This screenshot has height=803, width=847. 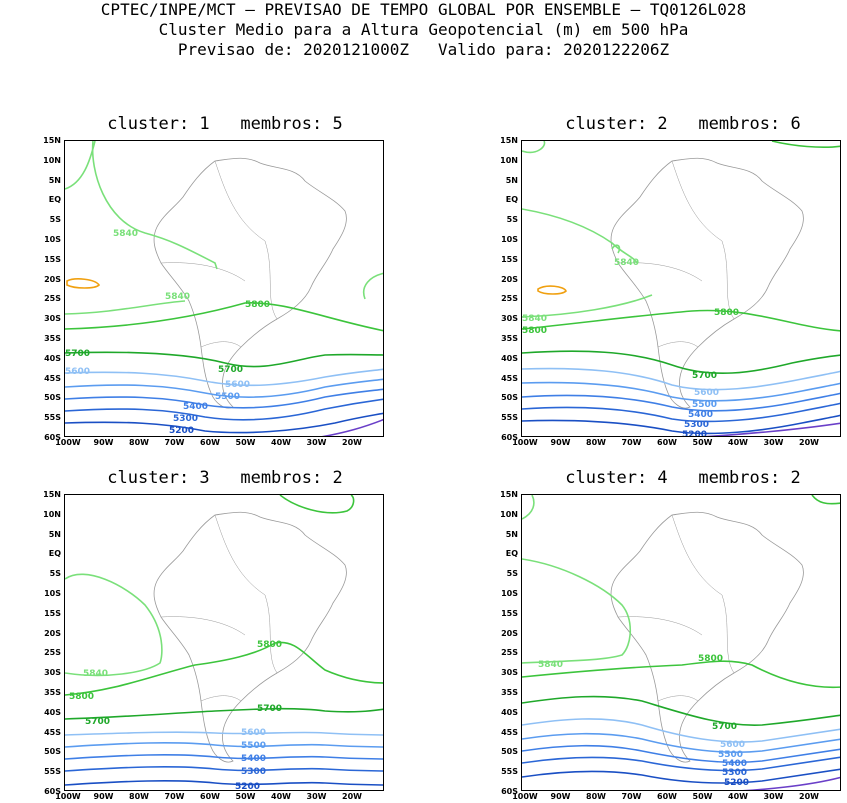 I want to click on contour-label: 5300, so click(x=185, y=419).